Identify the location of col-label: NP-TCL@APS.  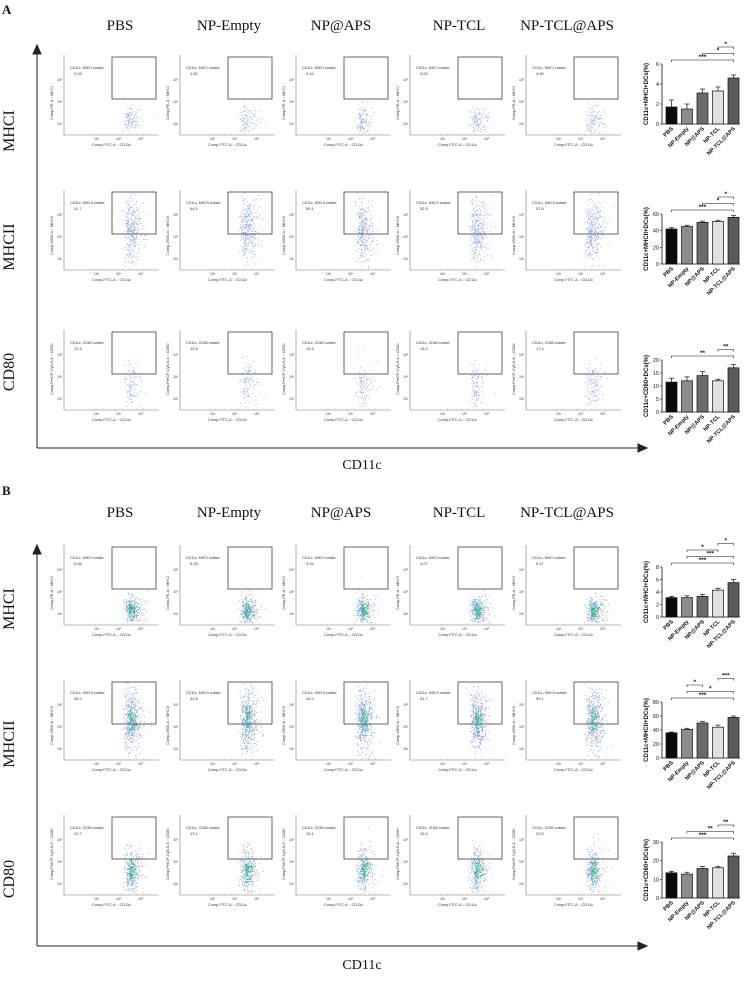
(567, 26).